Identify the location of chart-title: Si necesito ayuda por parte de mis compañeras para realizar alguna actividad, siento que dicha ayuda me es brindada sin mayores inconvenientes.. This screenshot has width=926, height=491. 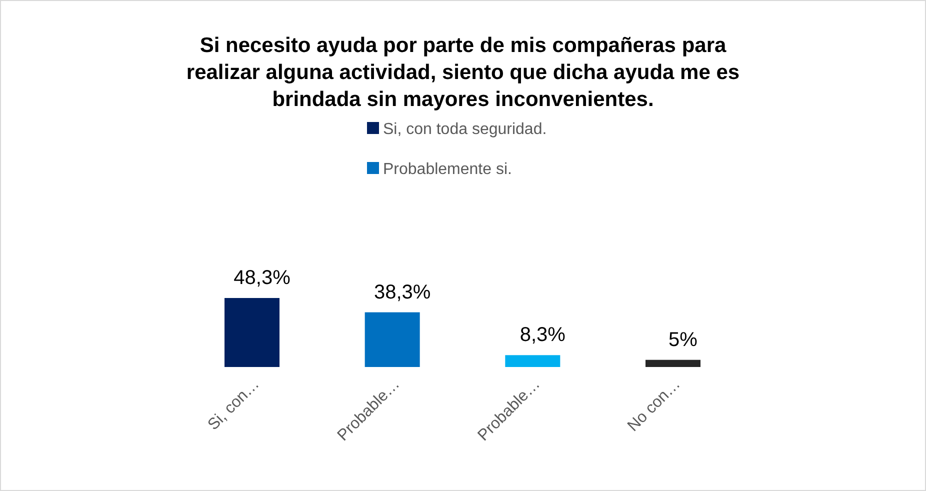
(463, 72).